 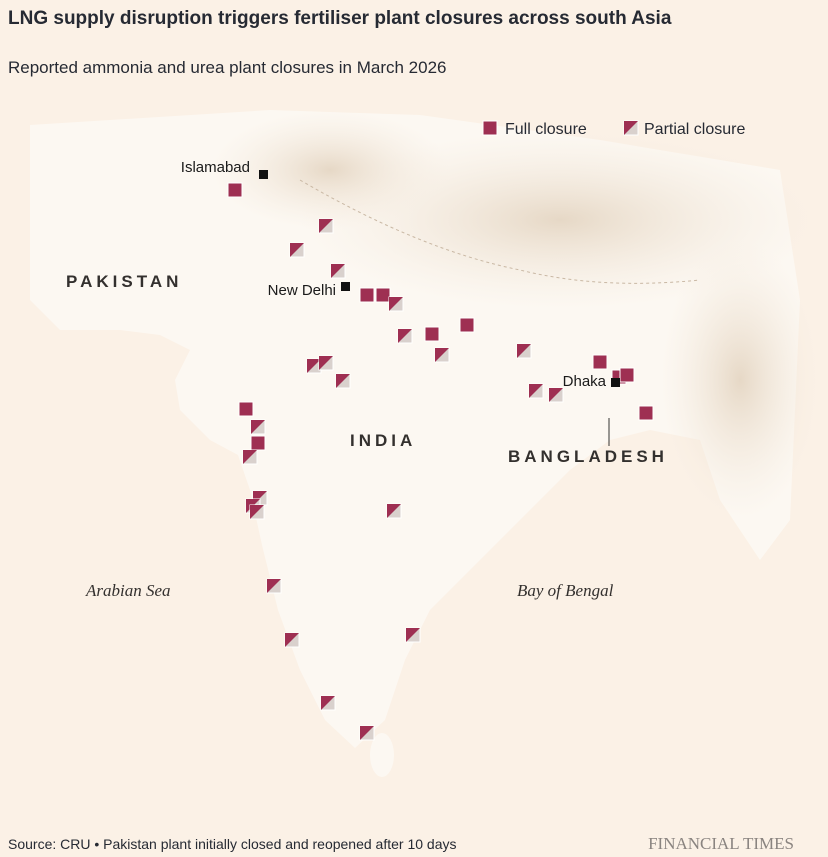 I want to click on country-label: BANGLADESH, so click(x=588, y=456).